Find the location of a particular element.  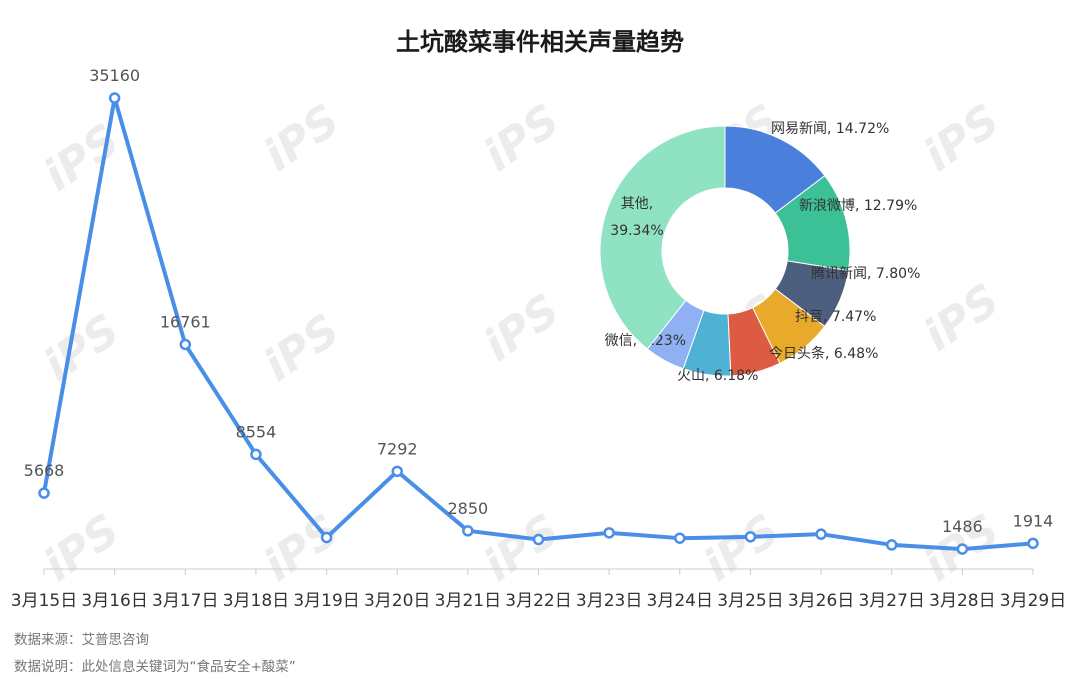

x-tick-label: 3月19日 is located at coordinates (326, 601).